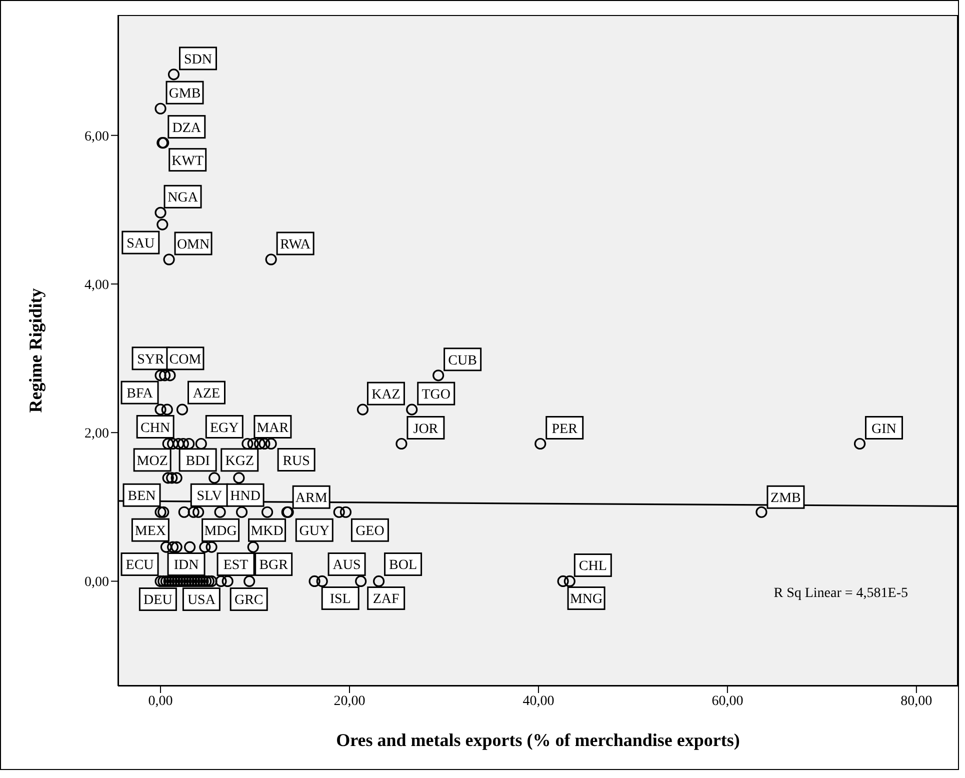  Describe the element at coordinates (140, 566) in the screenshot. I see `annotation: ECU` at that location.